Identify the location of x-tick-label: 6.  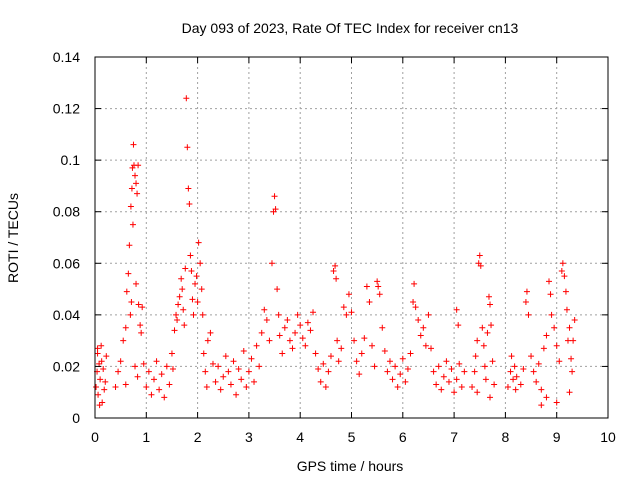
(403, 437).